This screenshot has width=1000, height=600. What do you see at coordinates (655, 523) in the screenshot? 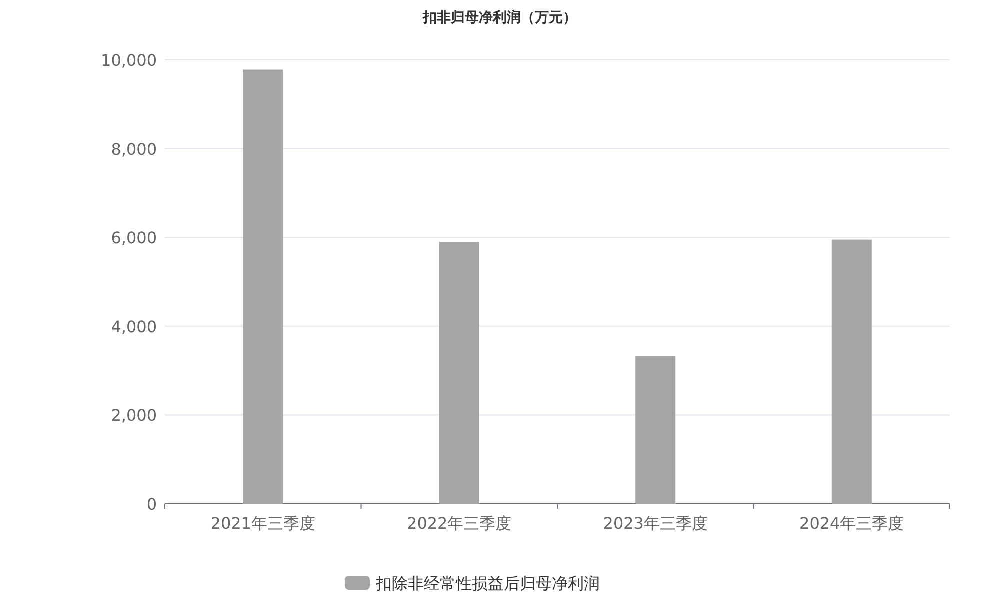
I see `x-tick-label: 2023年三季度` at bounding box center [655, 523].